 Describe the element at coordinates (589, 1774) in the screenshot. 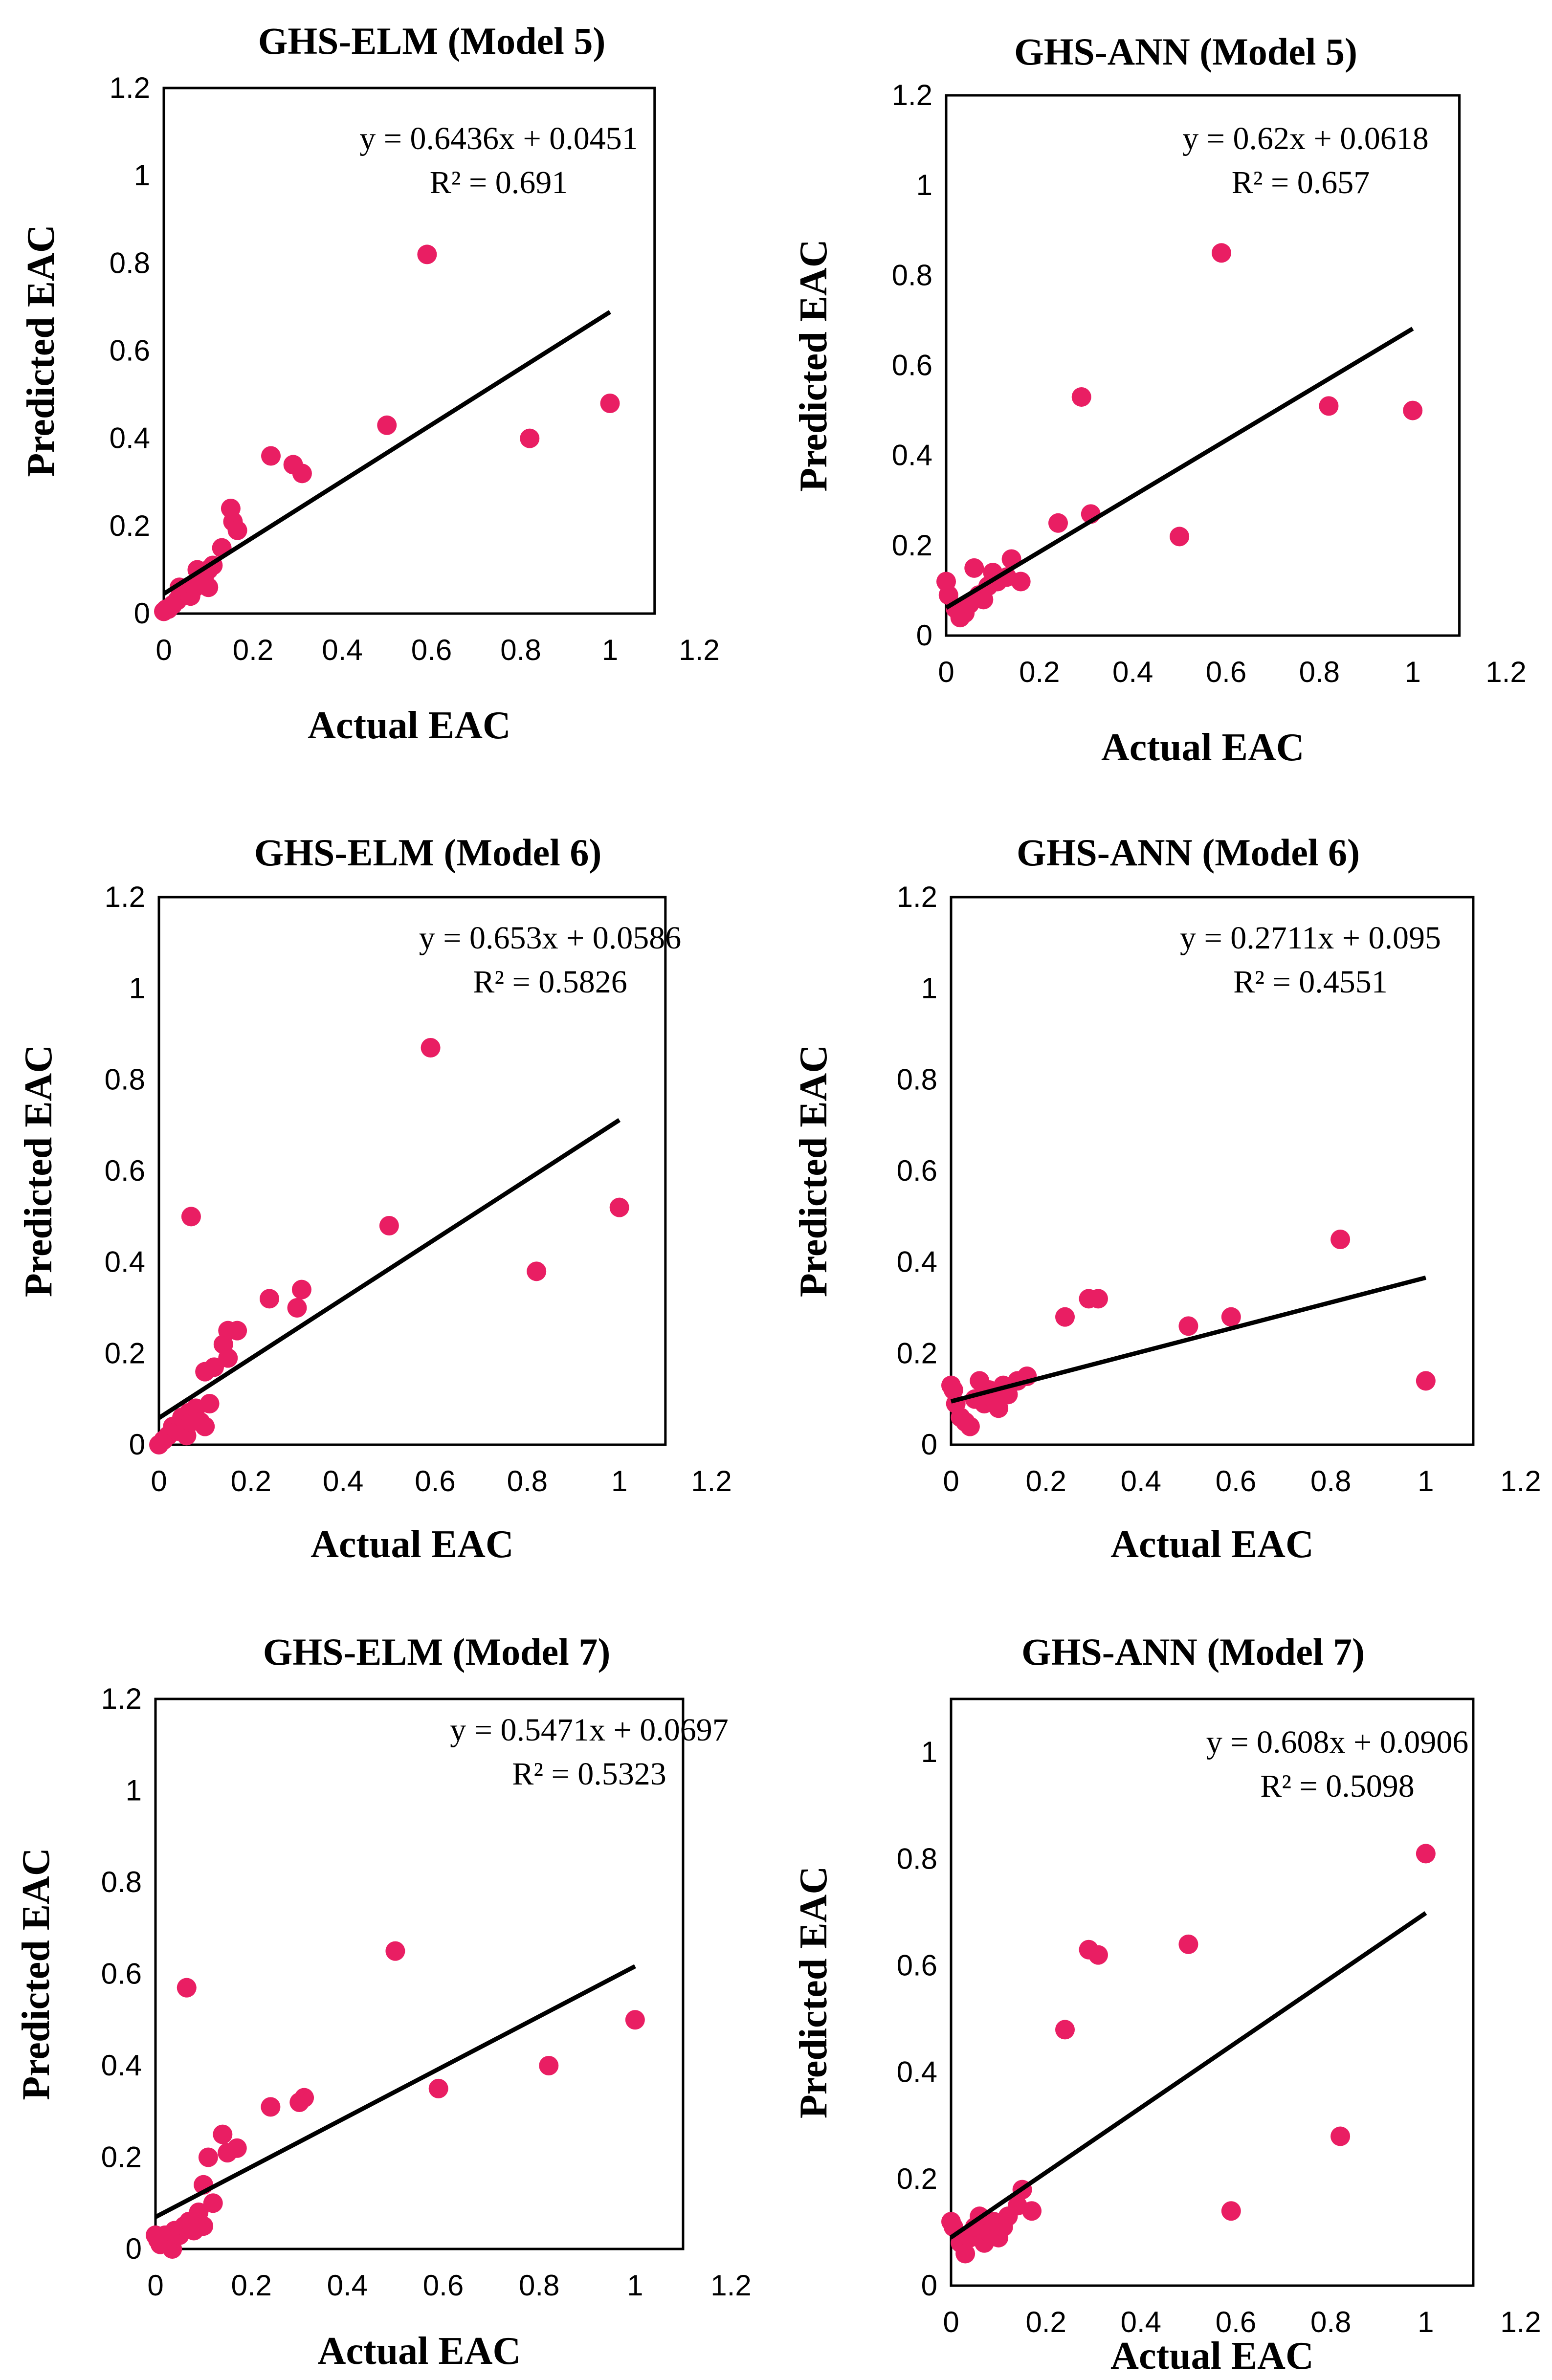

I see `r-squared: R² = 0.5323` at that location.